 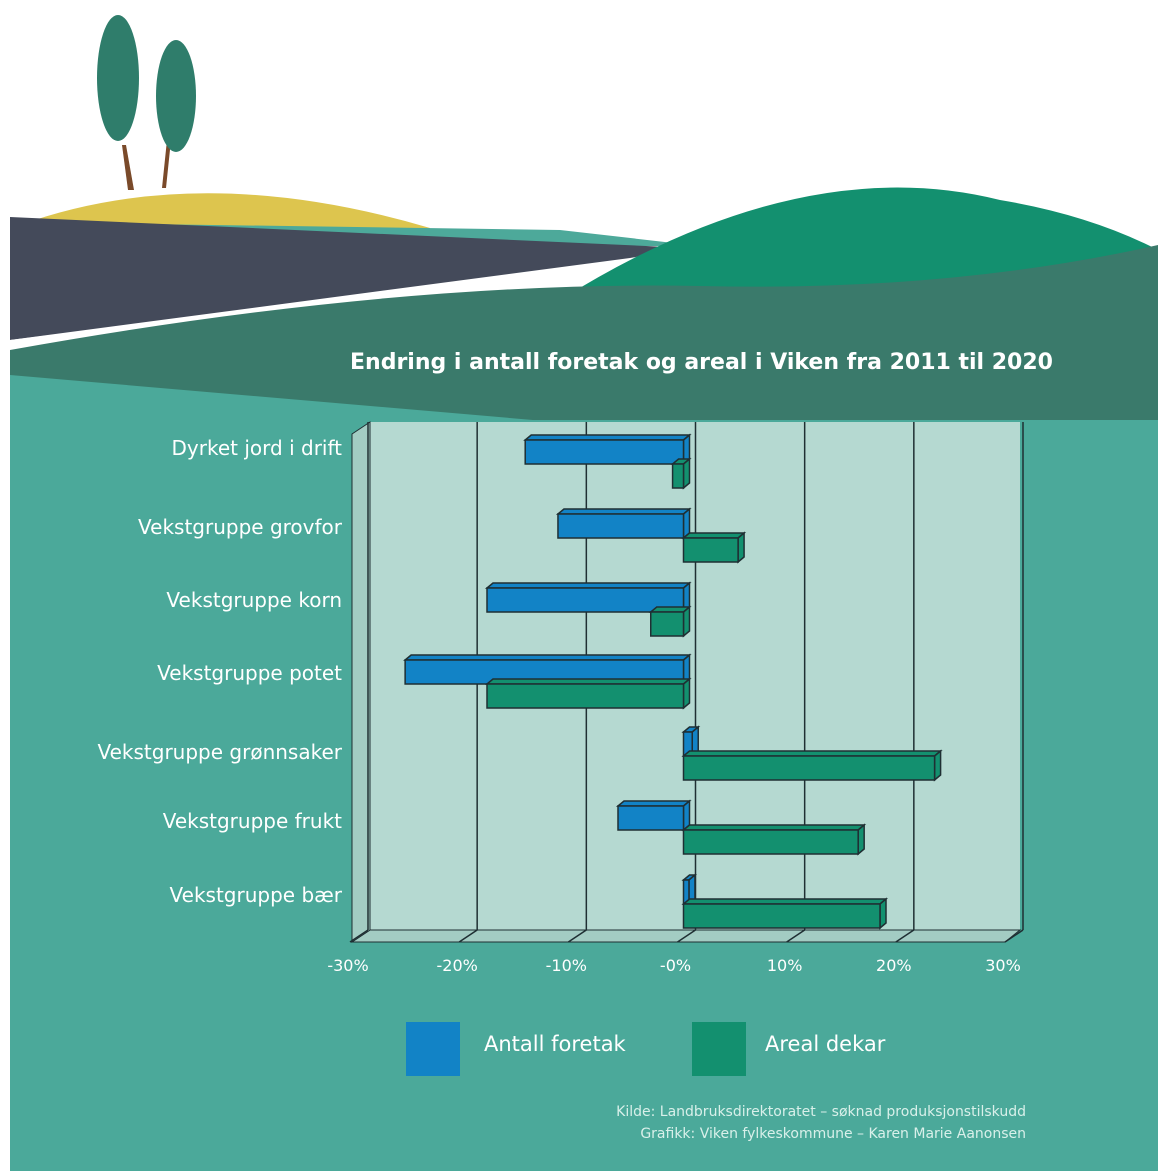 What do you see at coordinates (361, 682) in the screenshot?
I see `chart-left-wall` at bounding box center [361, 682].